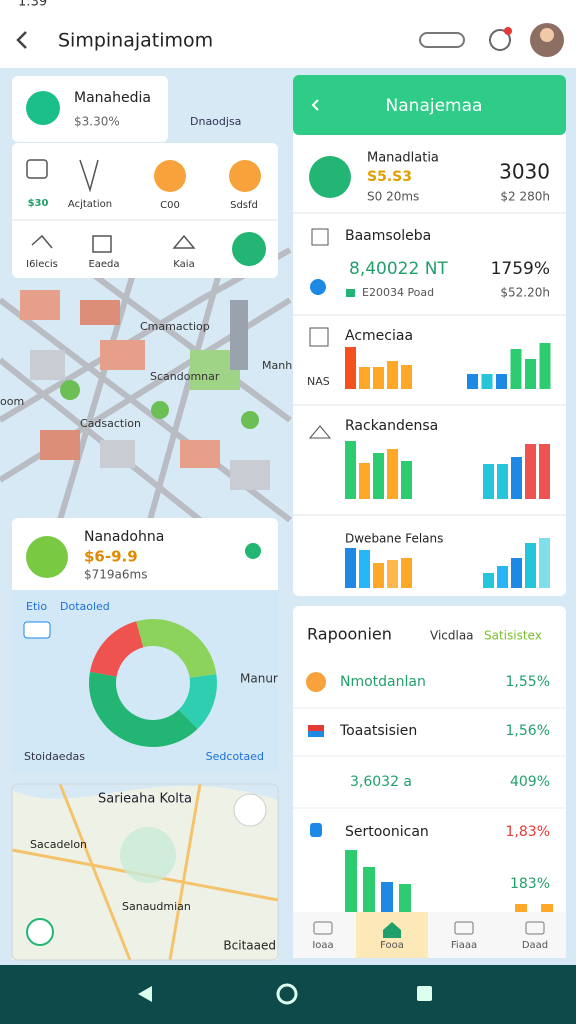 The image size is (576, 1024). I want to click on row-icon, so click(316, 682).